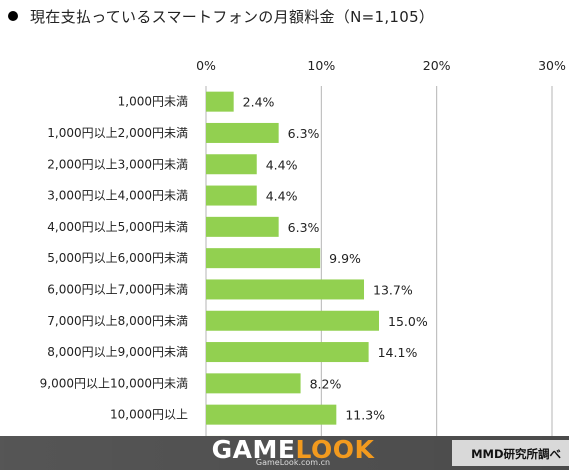  What do you see at coordinates (398, 352) in the screenshot?
I see `data-label: 14.1%` at bounding box center [398, 352].